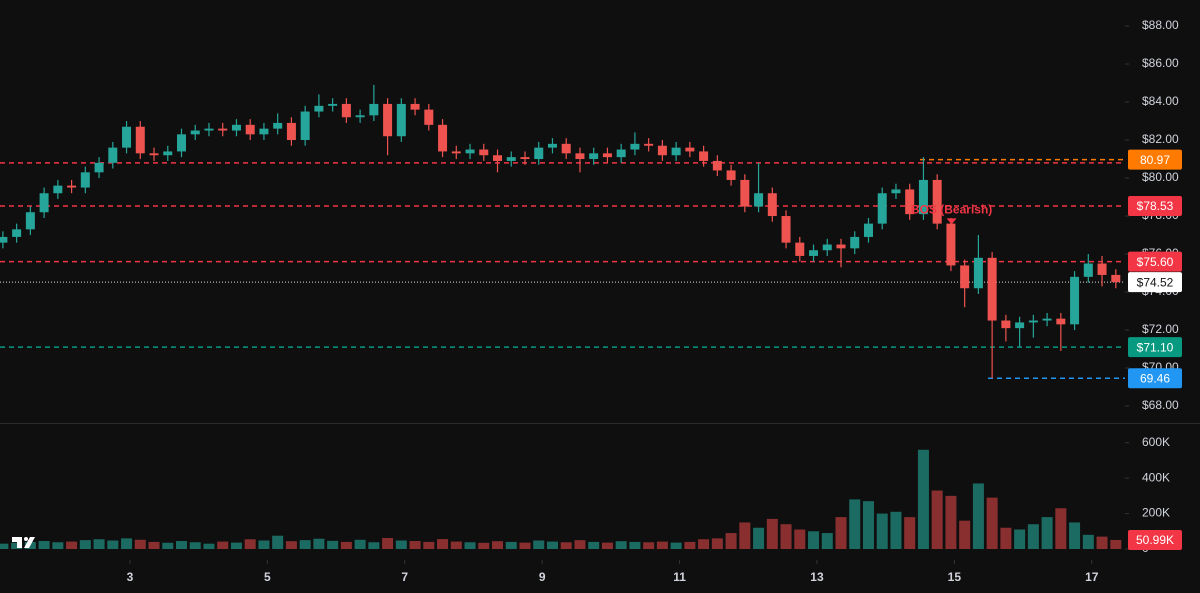 This screenshot has width=1200, height=593. I want to click on x-tick-label: 3, so click(130, 577).